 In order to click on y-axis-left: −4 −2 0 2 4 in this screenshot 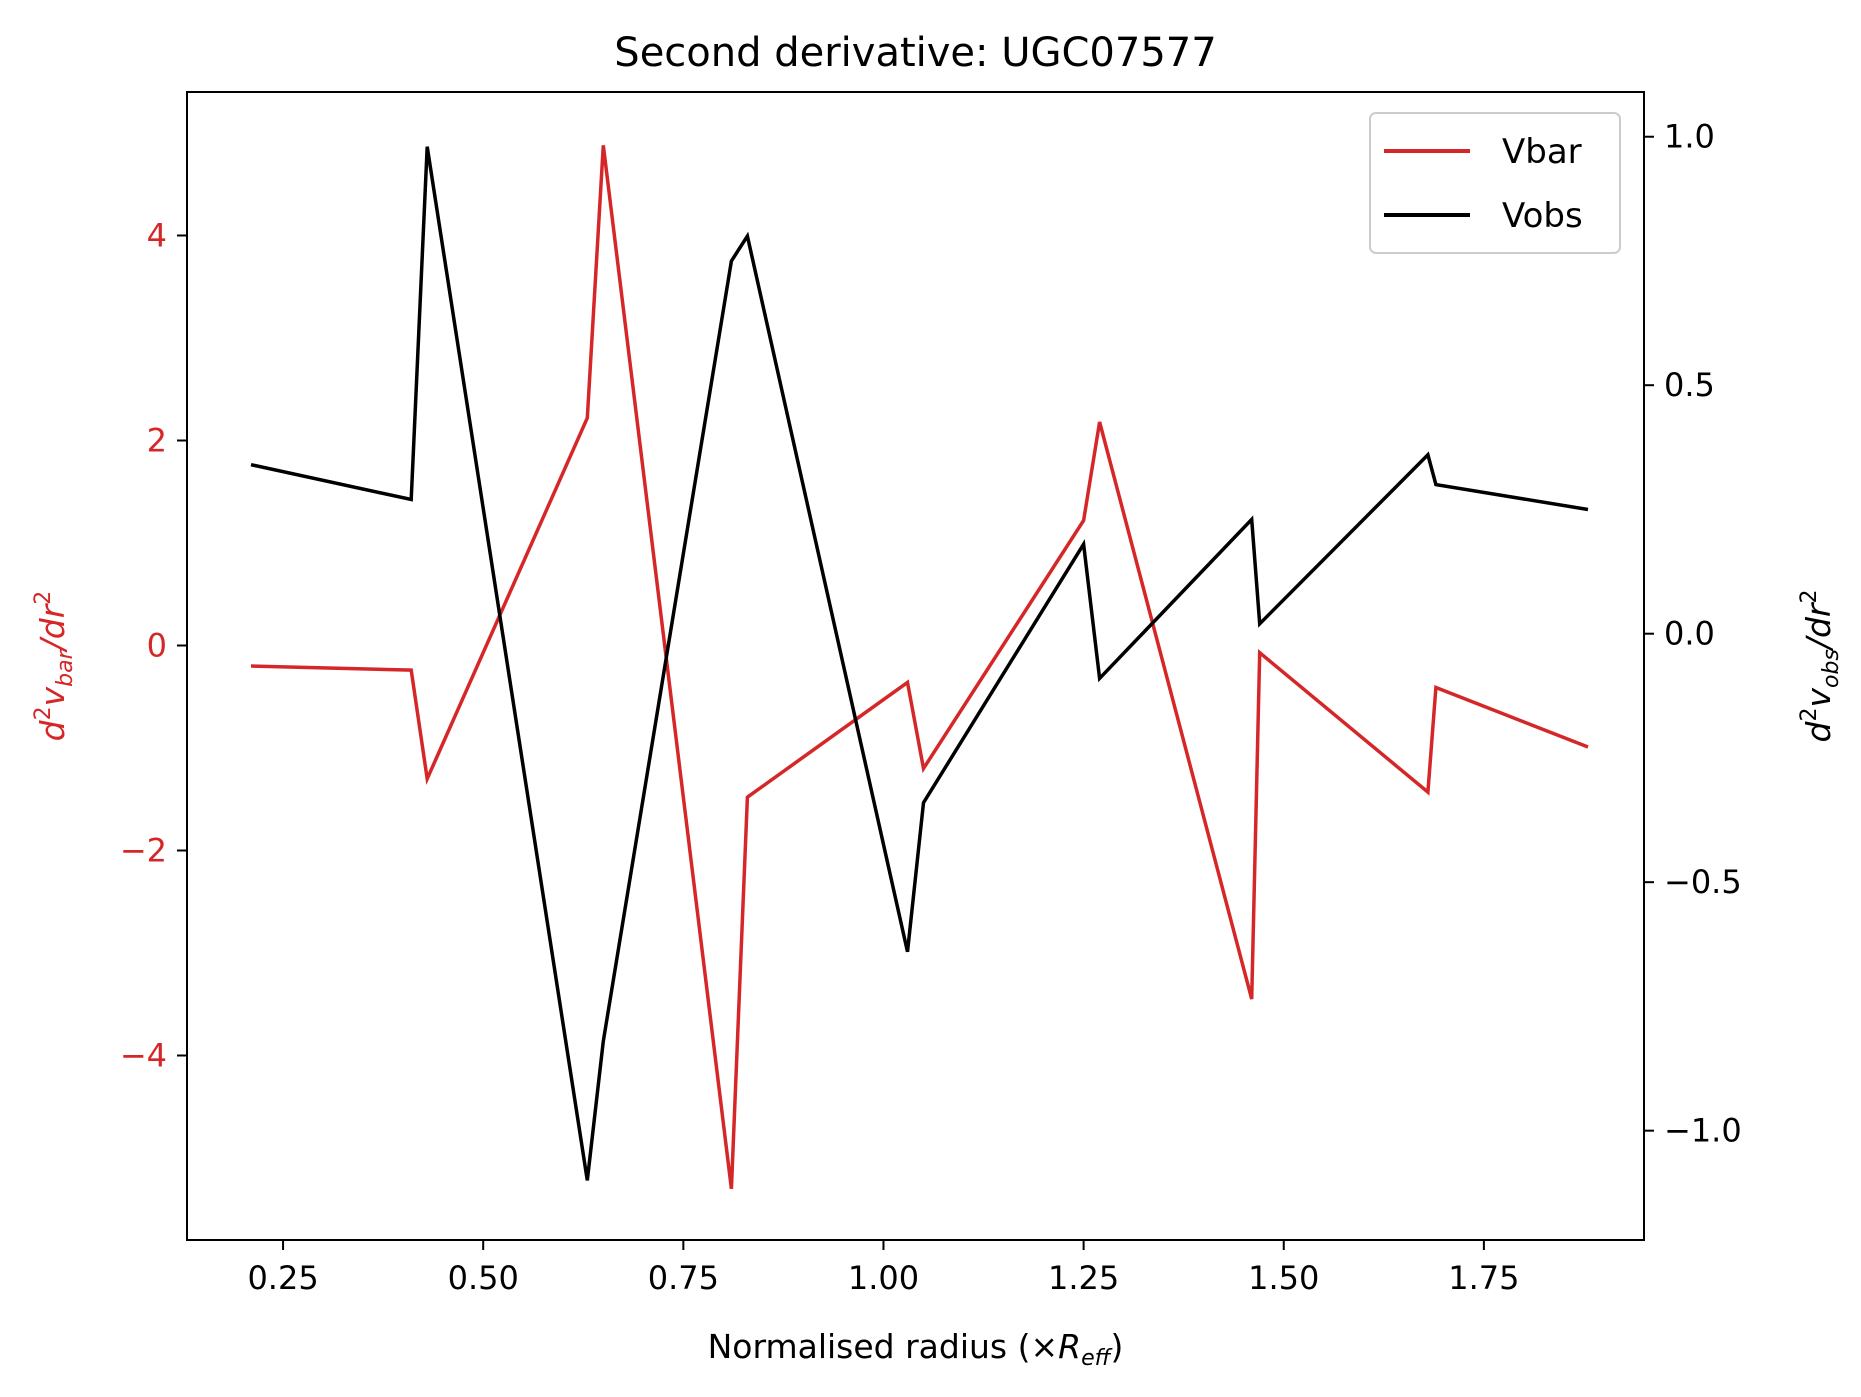, I will do `click(153, 646)`.